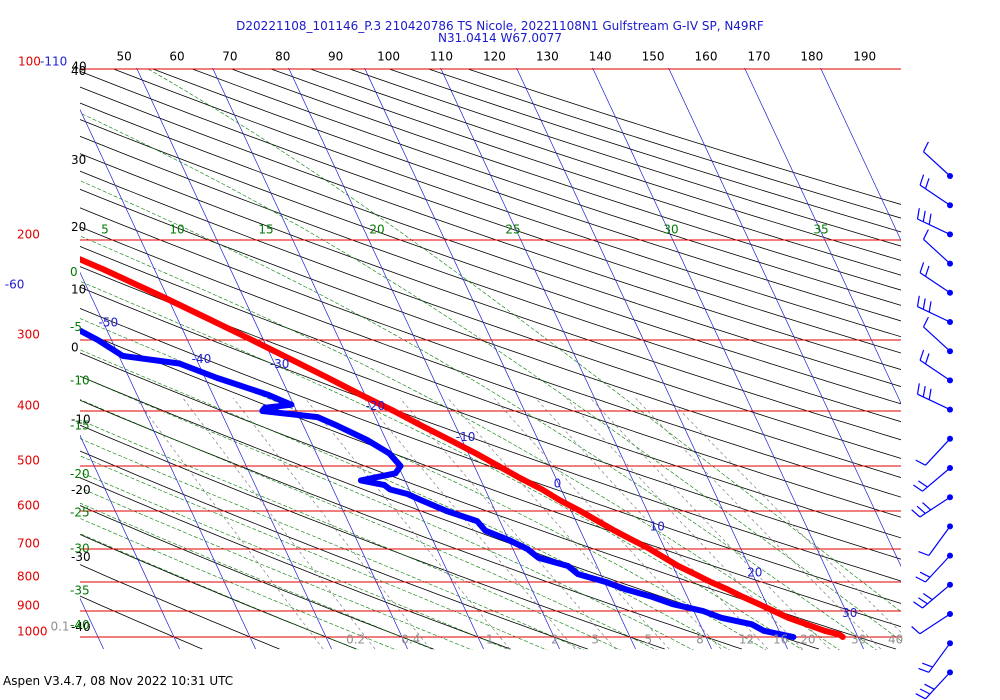 The image size is (1000, 700). Describe the element at coordinates (75, 348) in the screenshot. I see `potential-temp-label: 0` at that location.